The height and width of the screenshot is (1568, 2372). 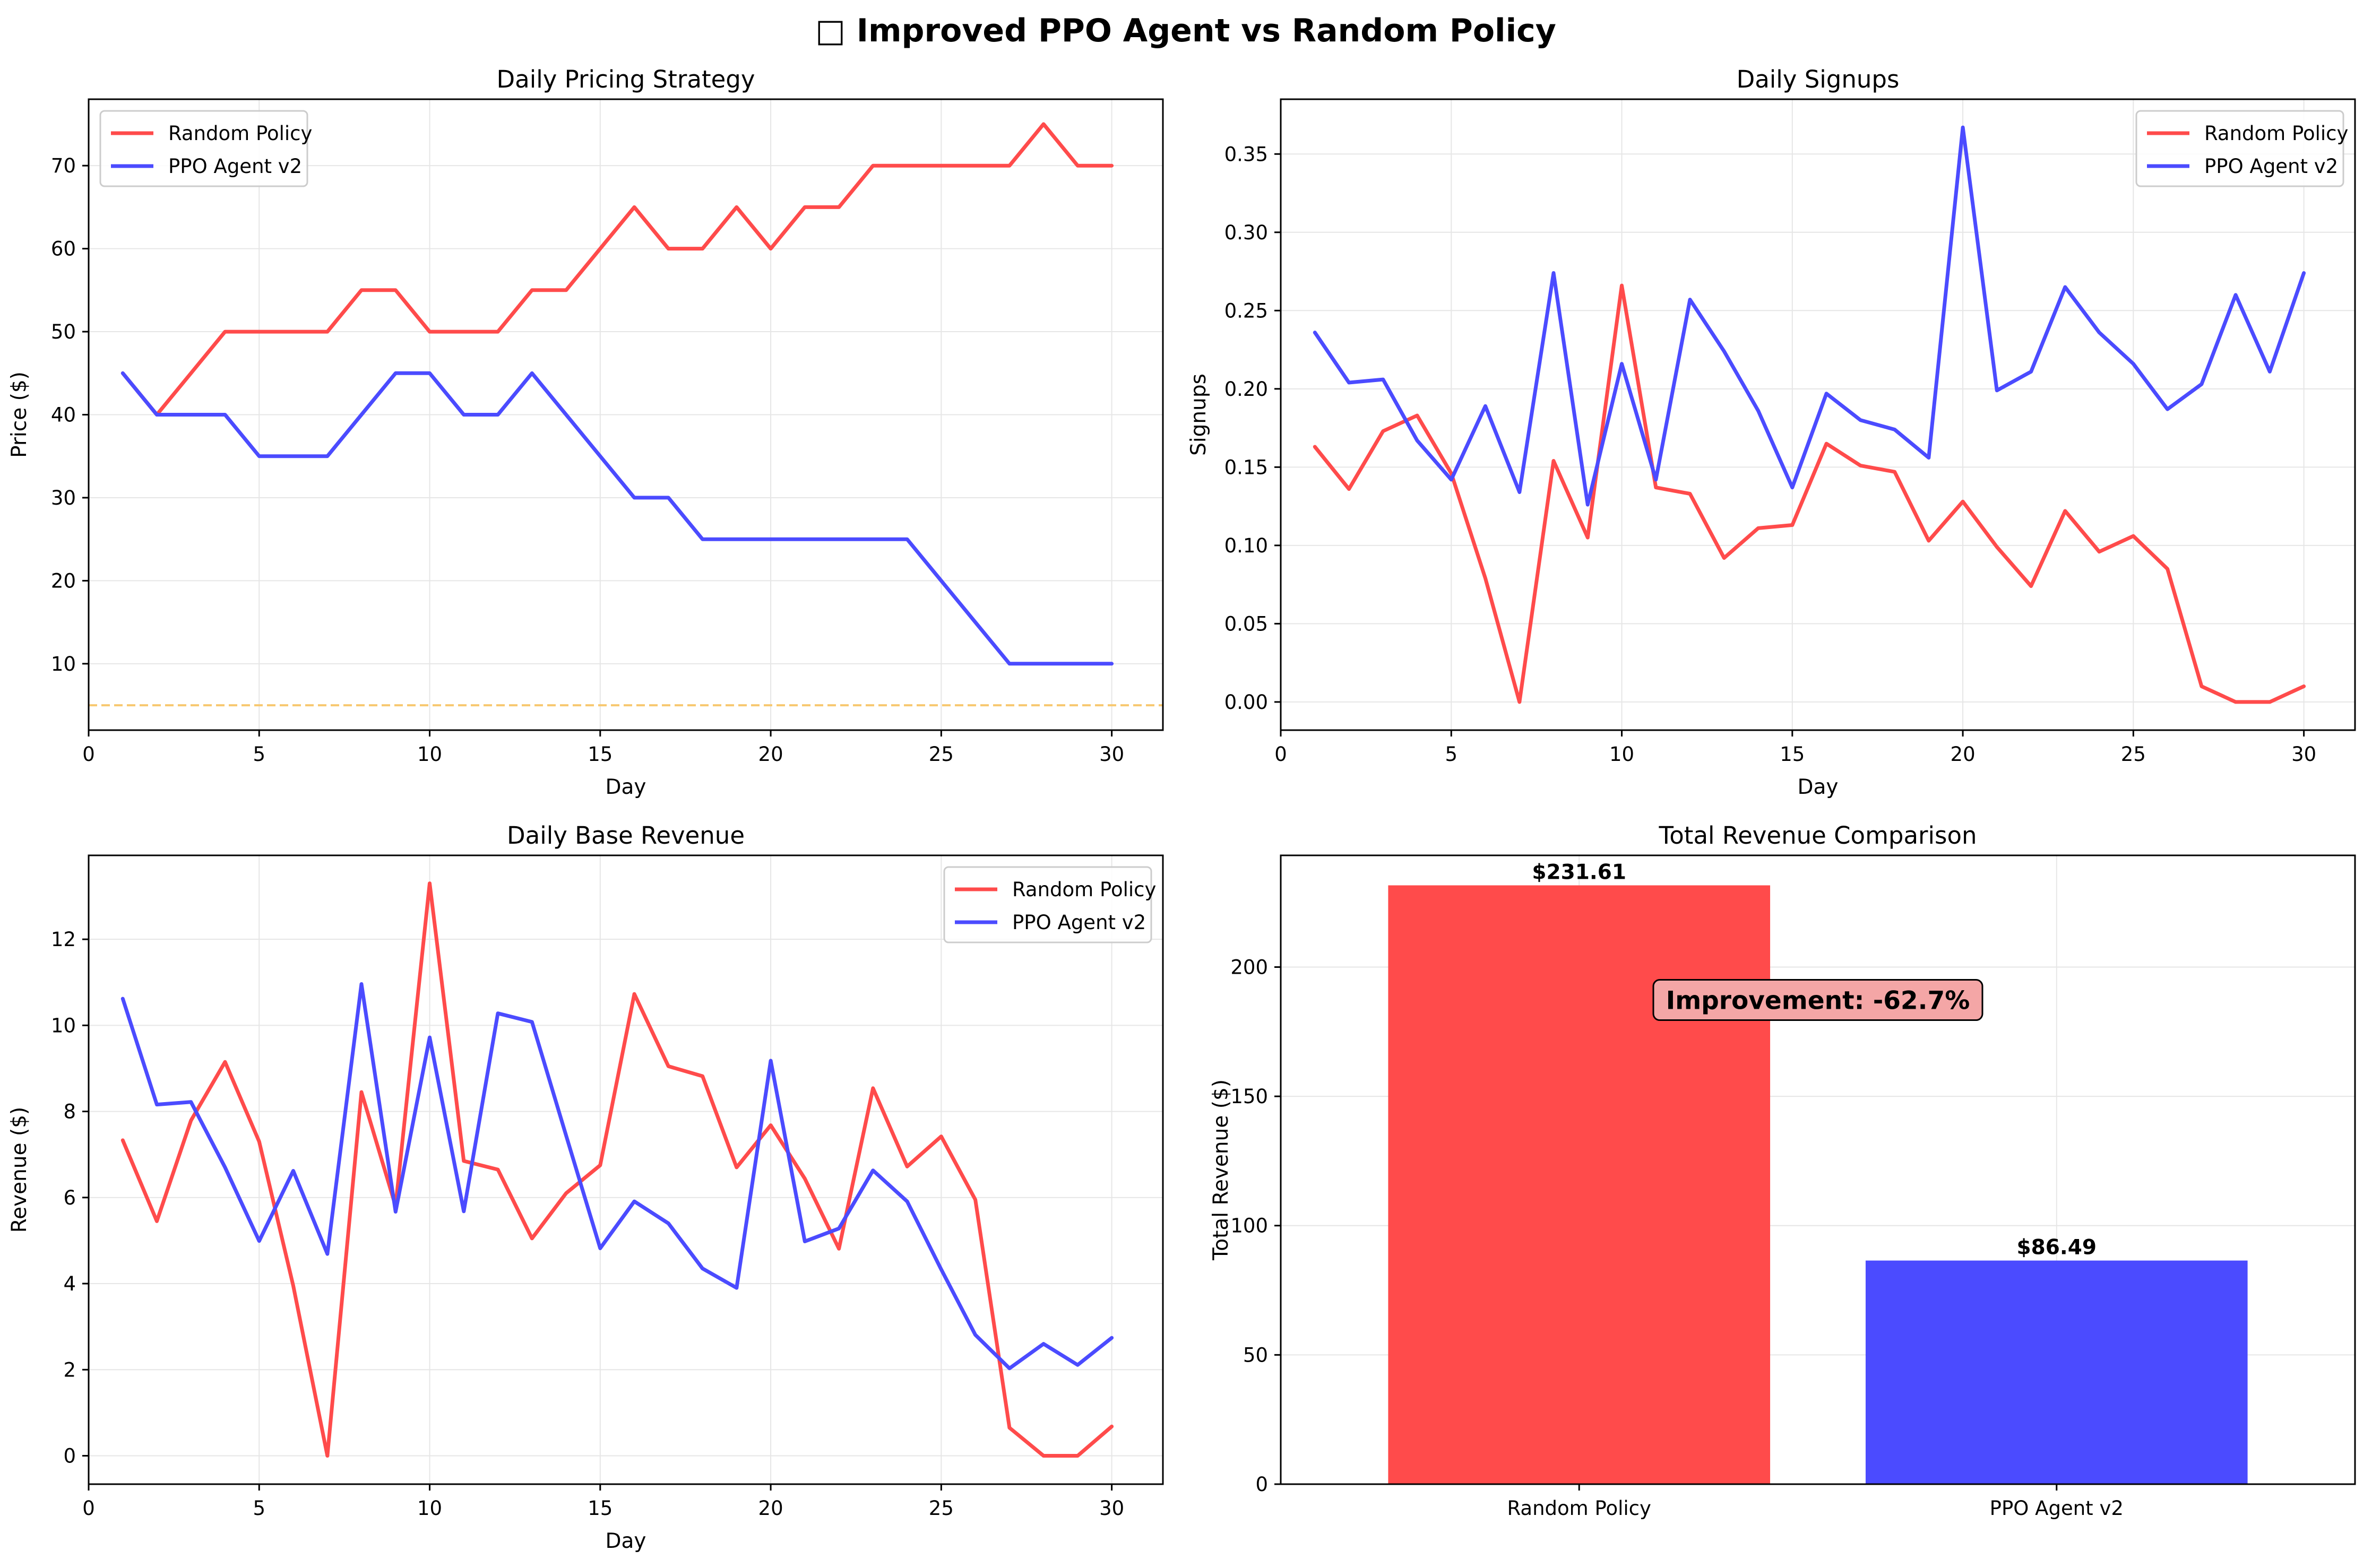 I want to click on y-tick-label: 0.15, so click(x=1246, y=467).